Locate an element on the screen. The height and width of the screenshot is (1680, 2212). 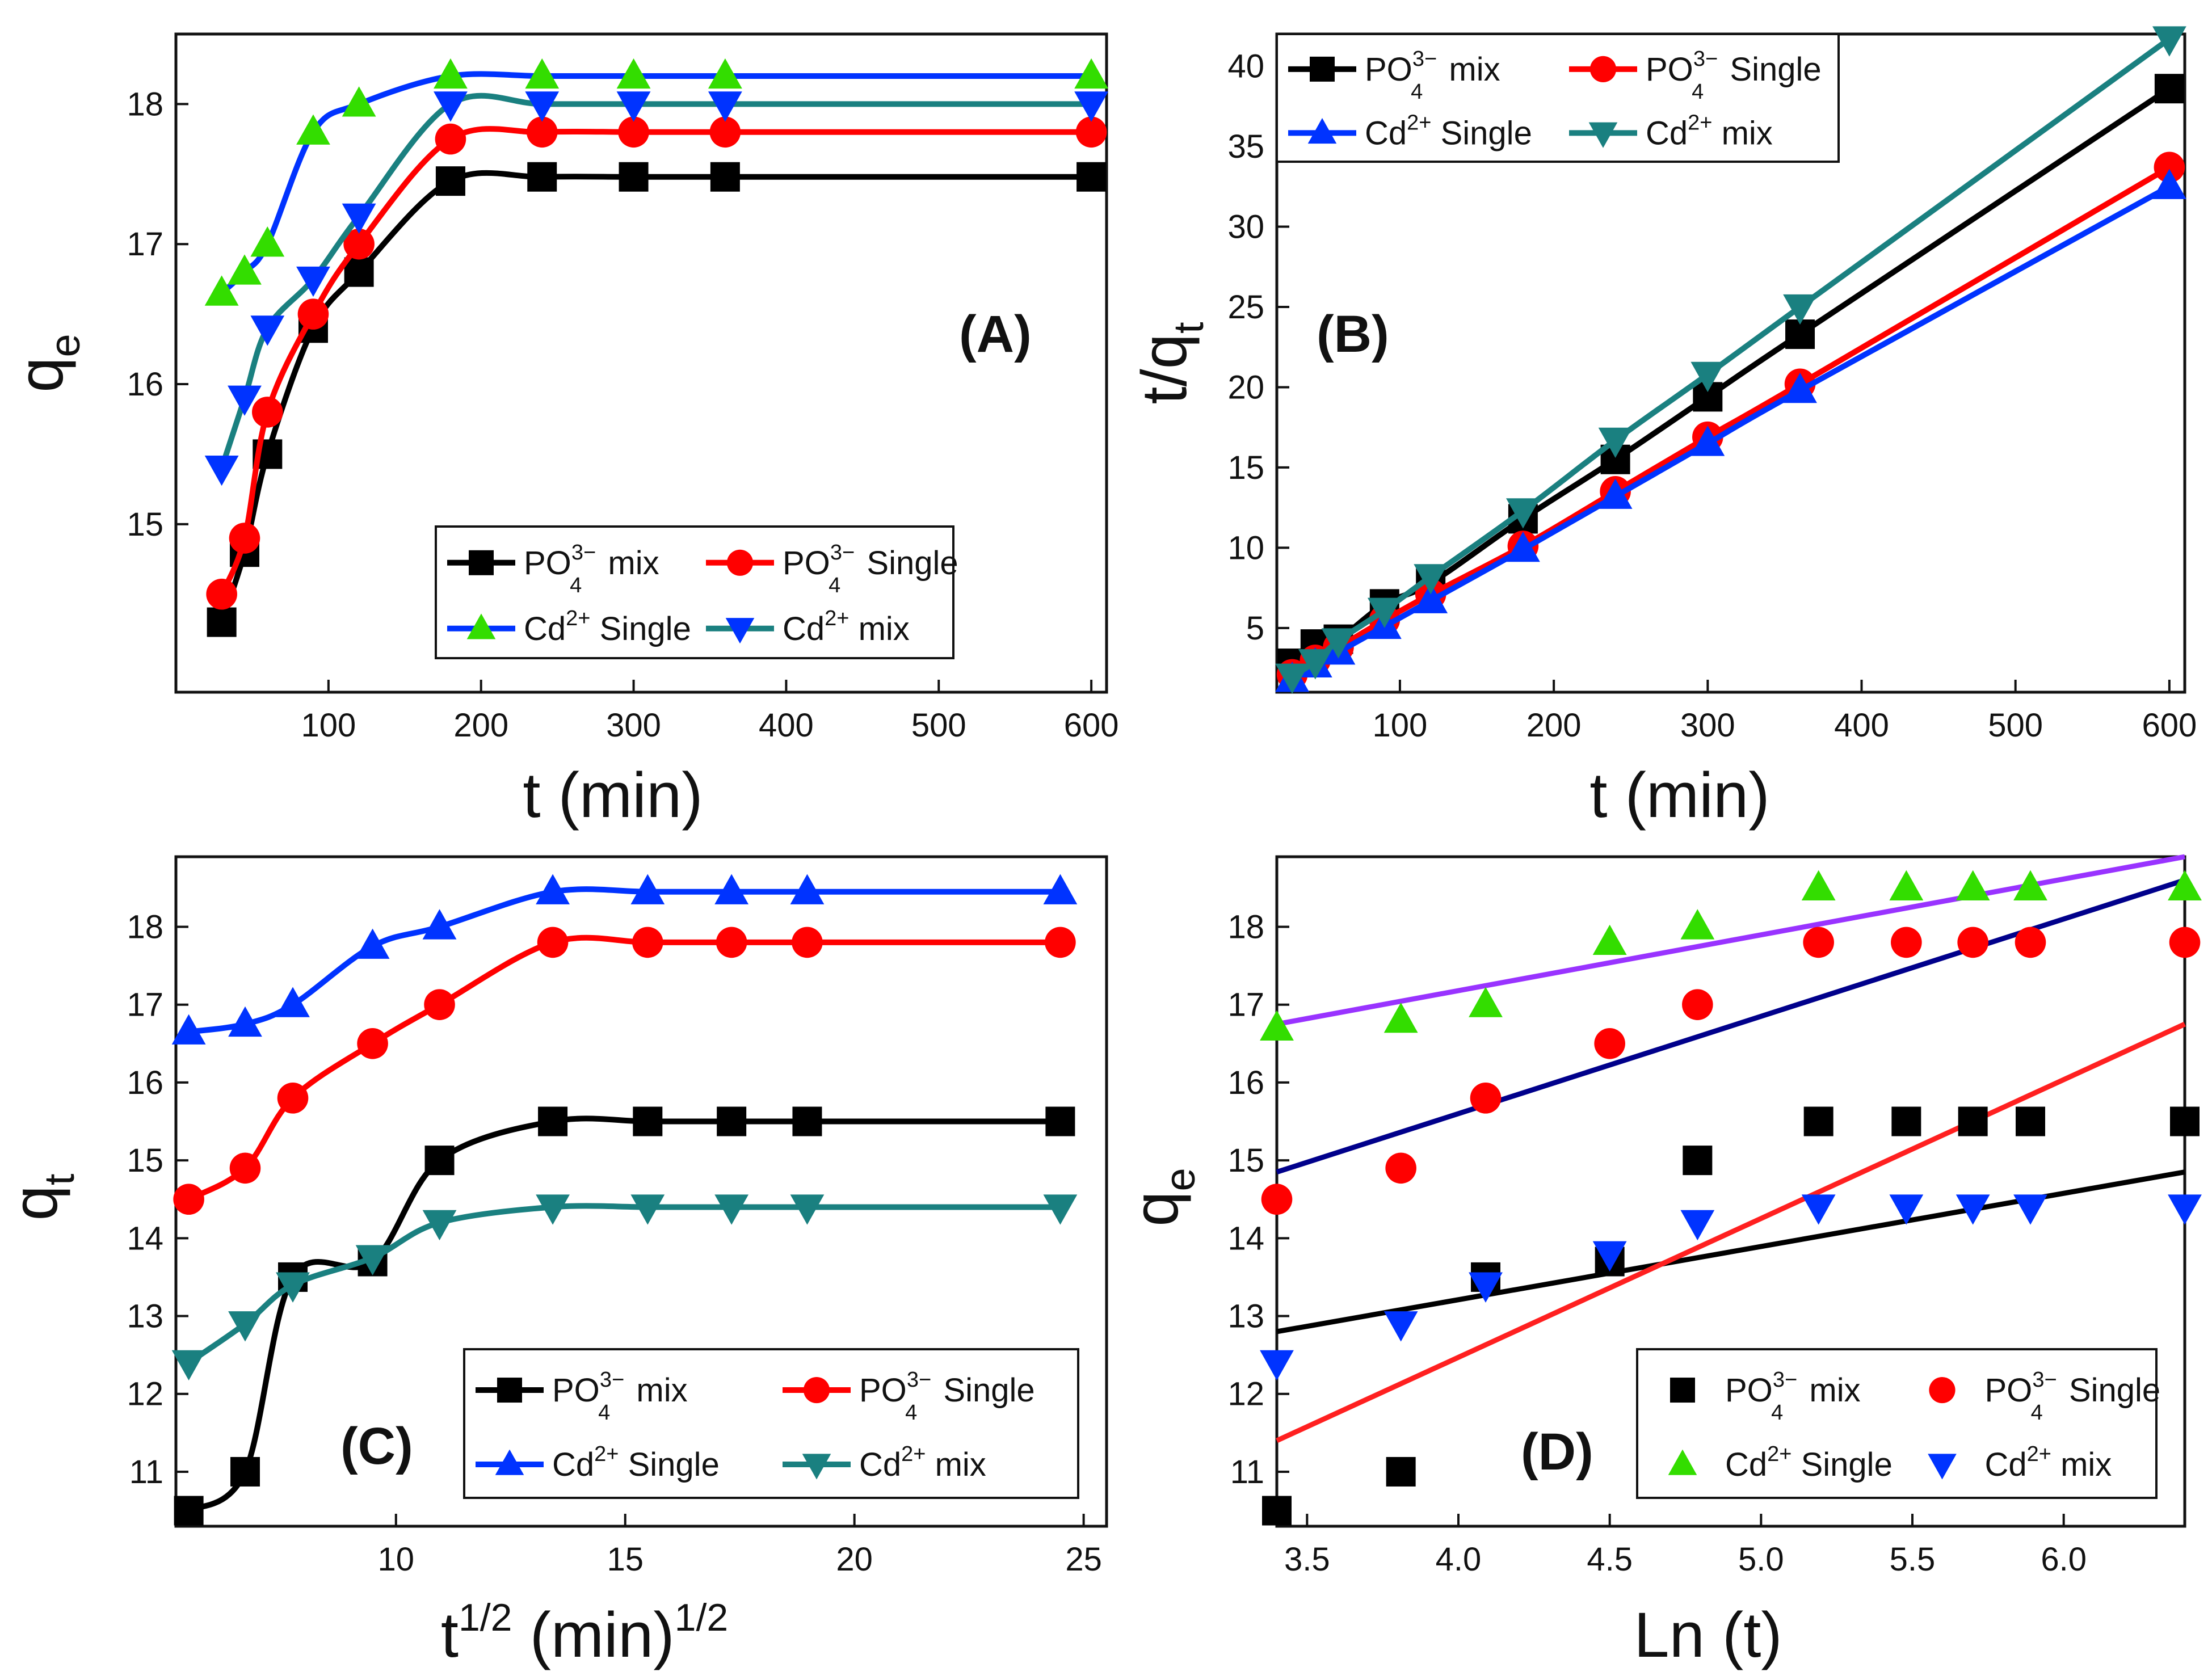
y-tick-label: 35 is located at coordinates (1245, 147).